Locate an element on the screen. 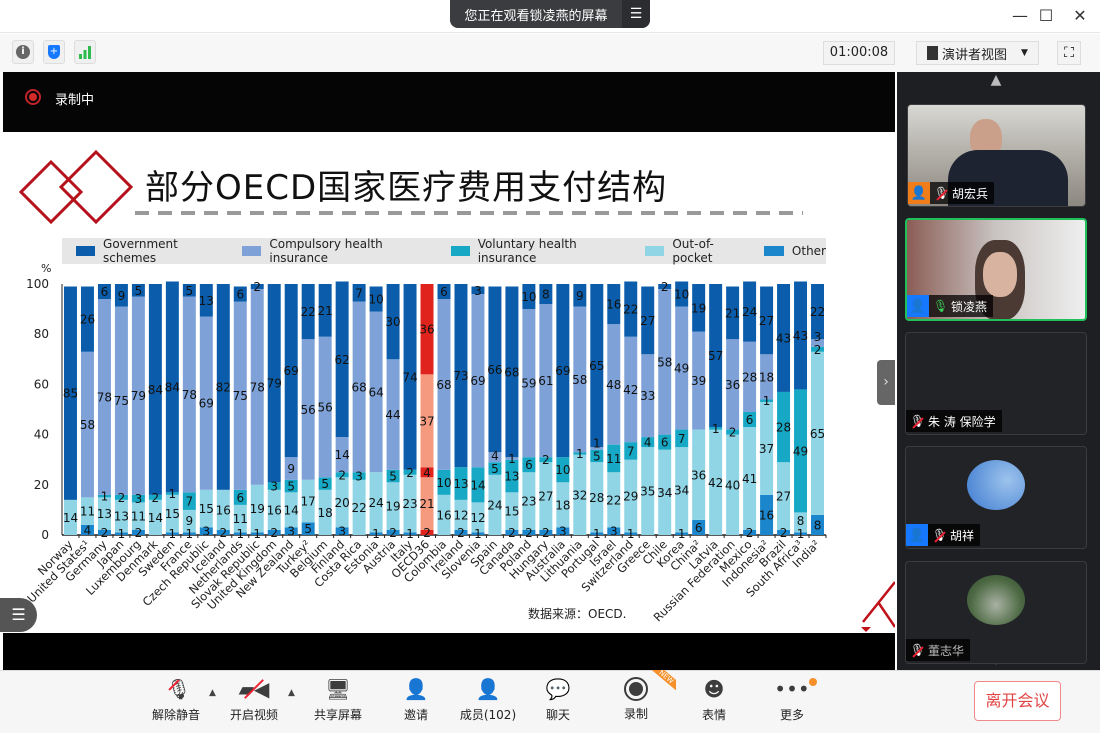 This screenshot has width=1100, height=733. data-label: 36 is located at coordinates (698, 475).